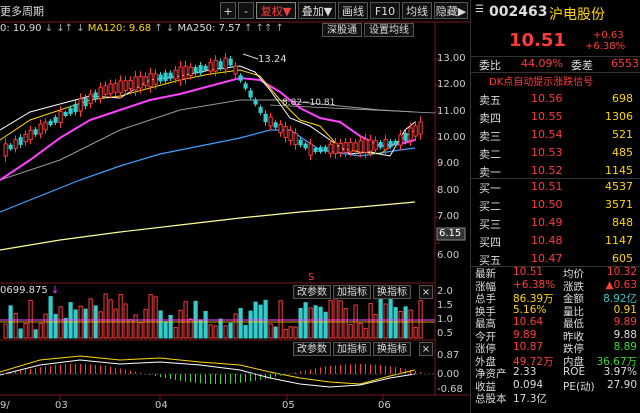 The height and width of the screenshot is (413, 640). I want to click on stat-value: 86.39万, so click(533, 299).